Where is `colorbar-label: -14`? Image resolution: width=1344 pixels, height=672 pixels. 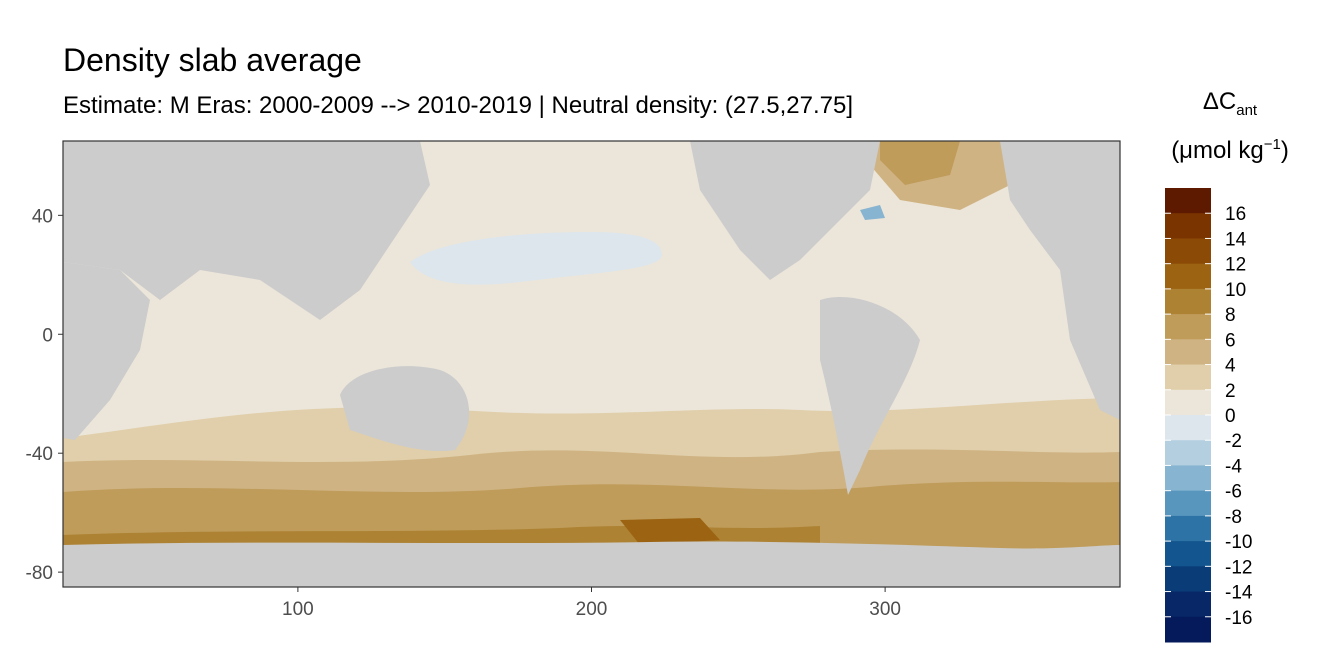
colorbar-label: -14 is located at coordinates (1239, 593).